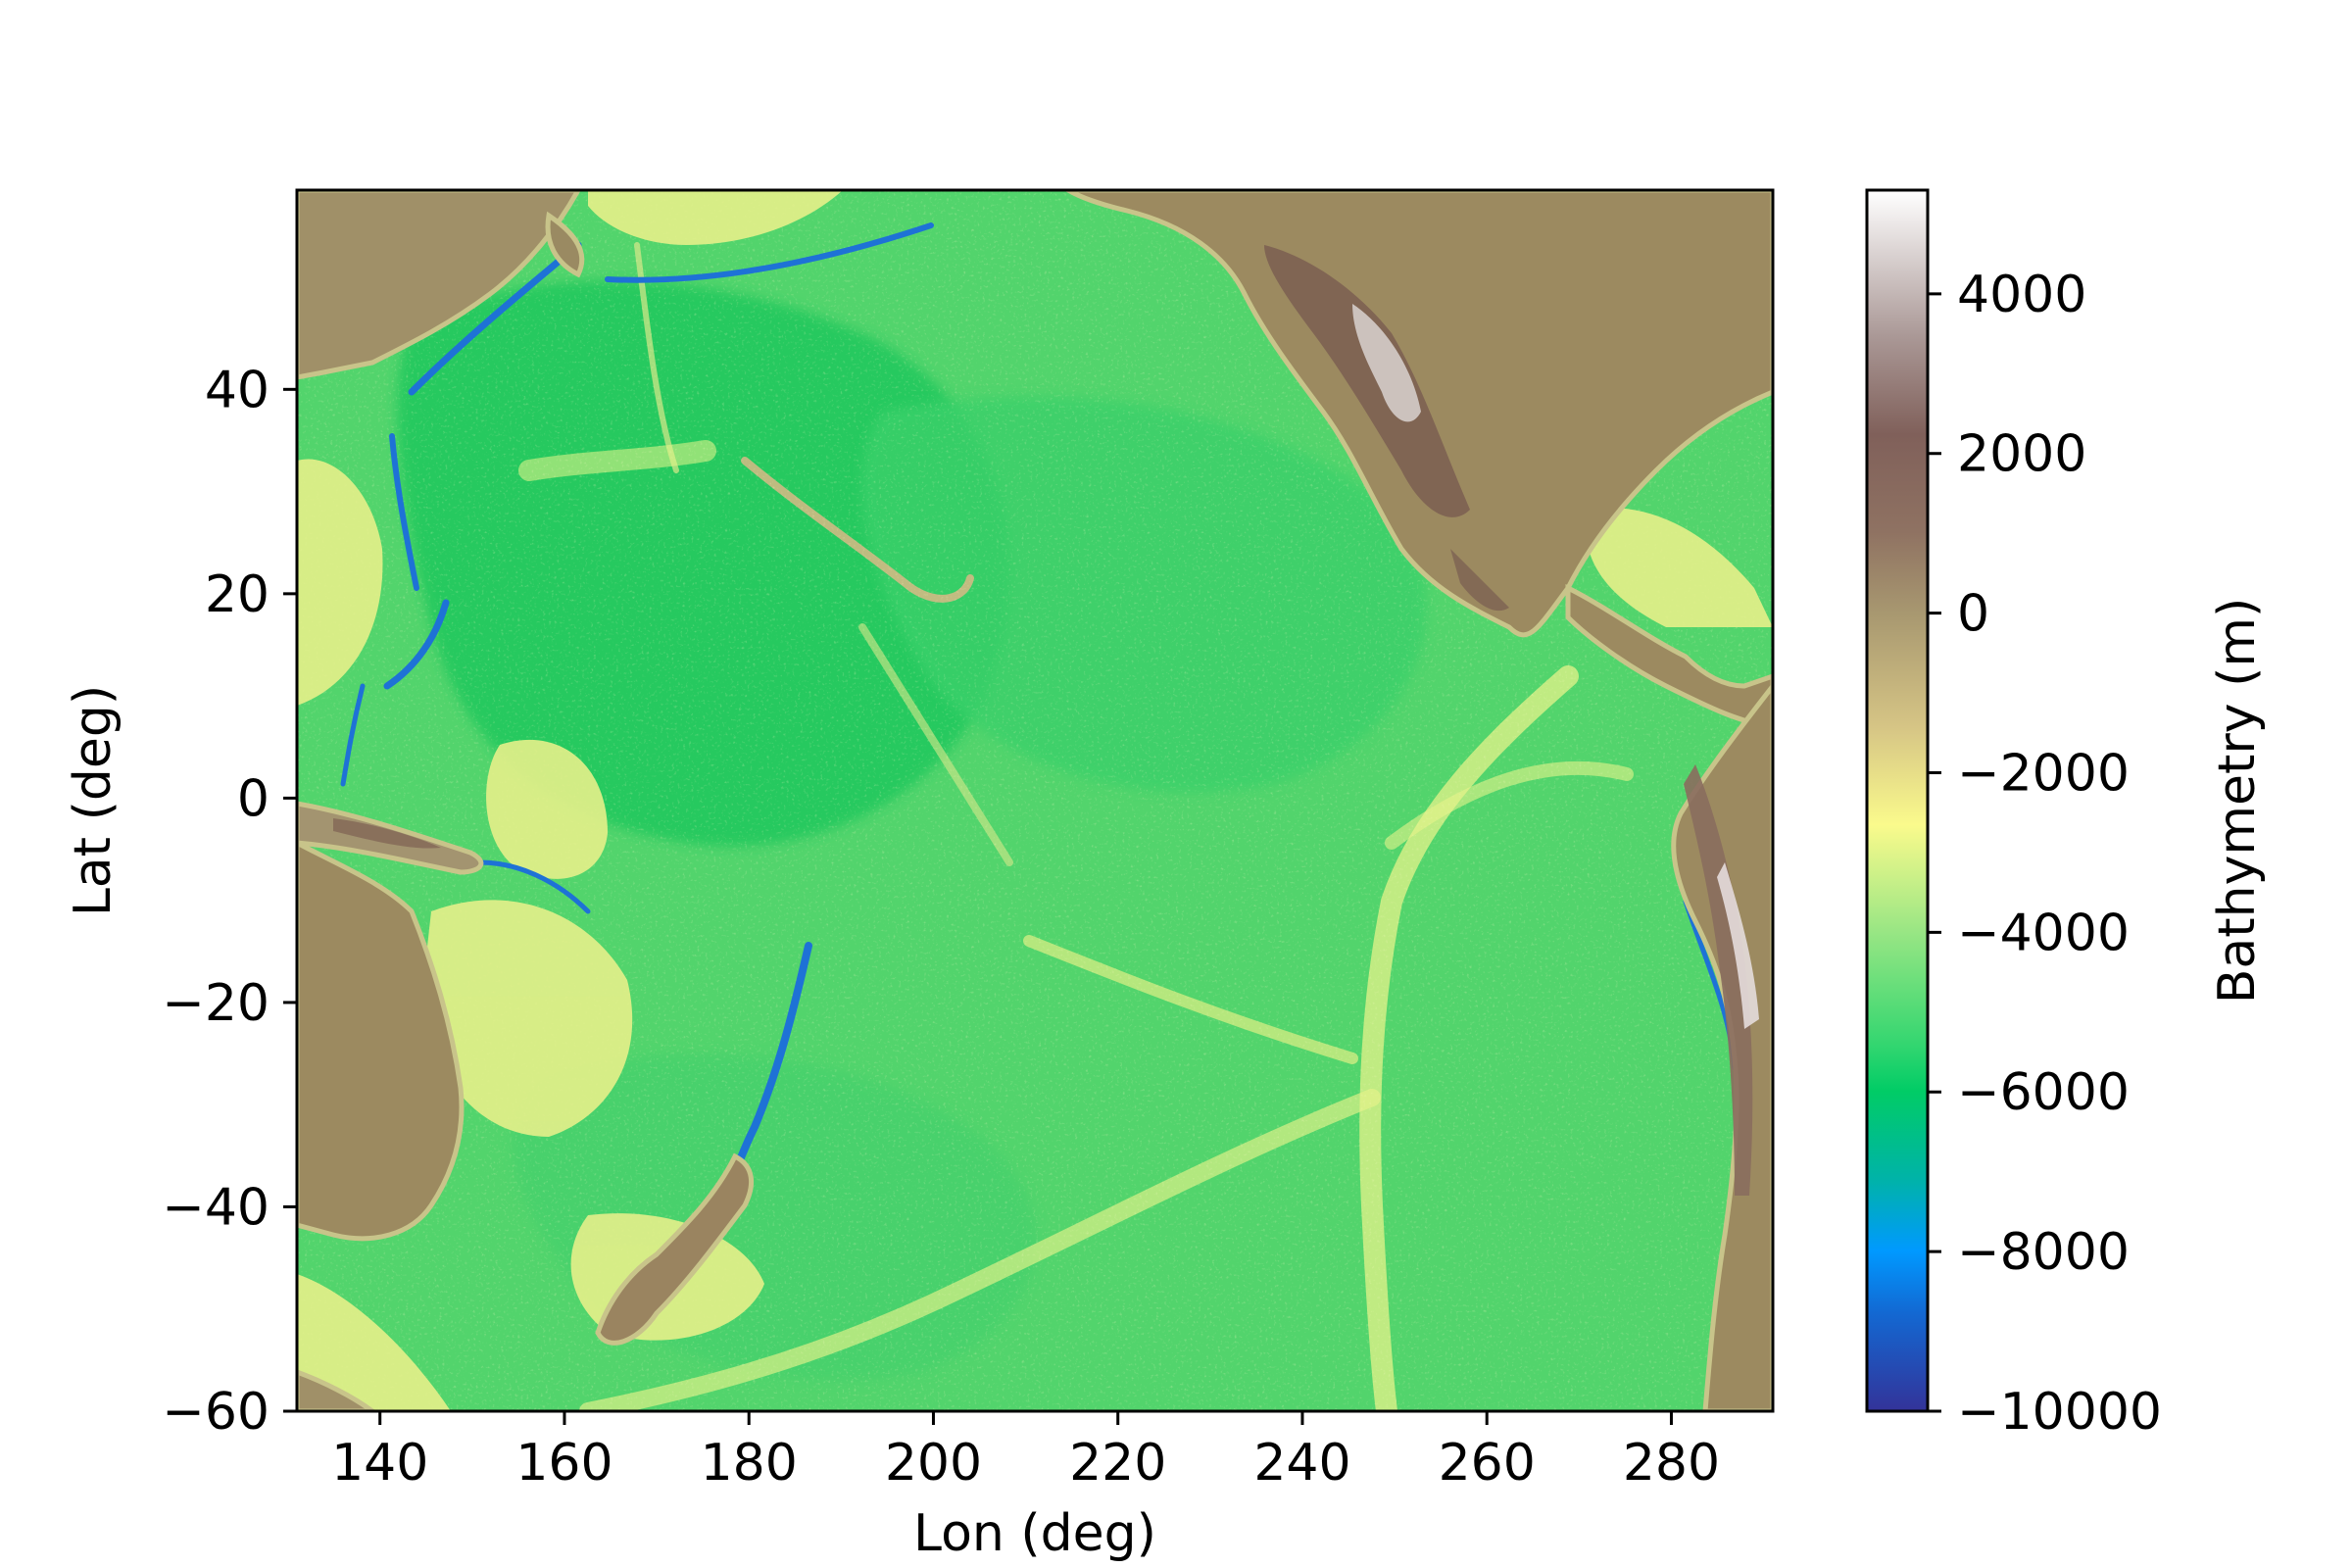 The width and height of the screenshot is (2352, 1568). I want to click on asia-northeast, so click(439, 285).